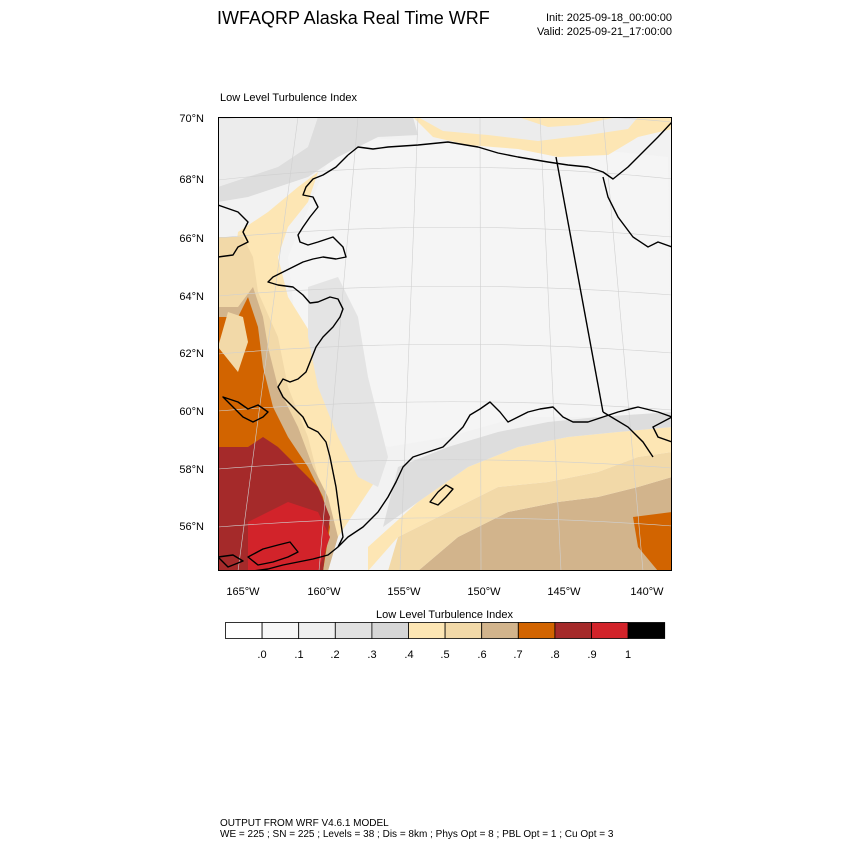 Image resolution: width=850 pixels, height=850 pixels. I want to click on colorbar, so click(445, 630).